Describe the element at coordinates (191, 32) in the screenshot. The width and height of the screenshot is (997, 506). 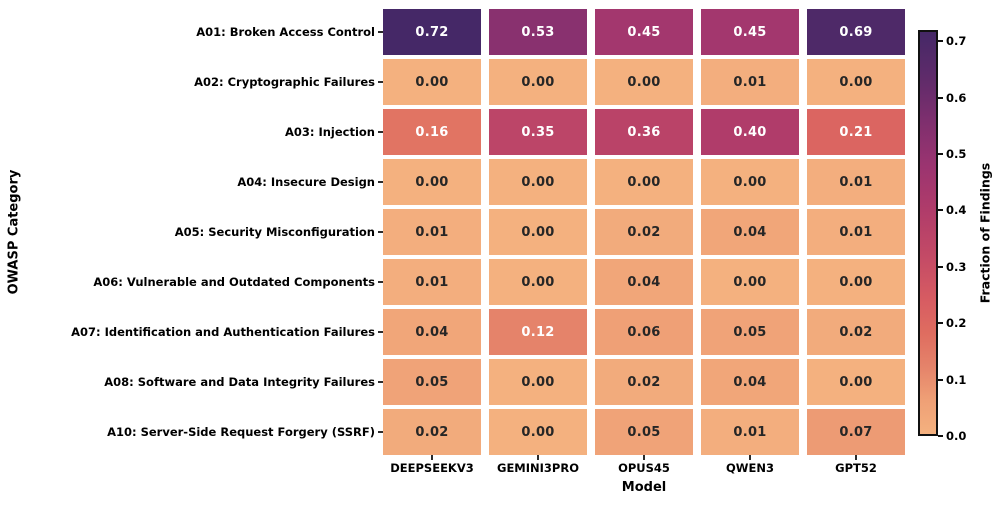
I see `row-label: A01: Broken Access Control` at that location.